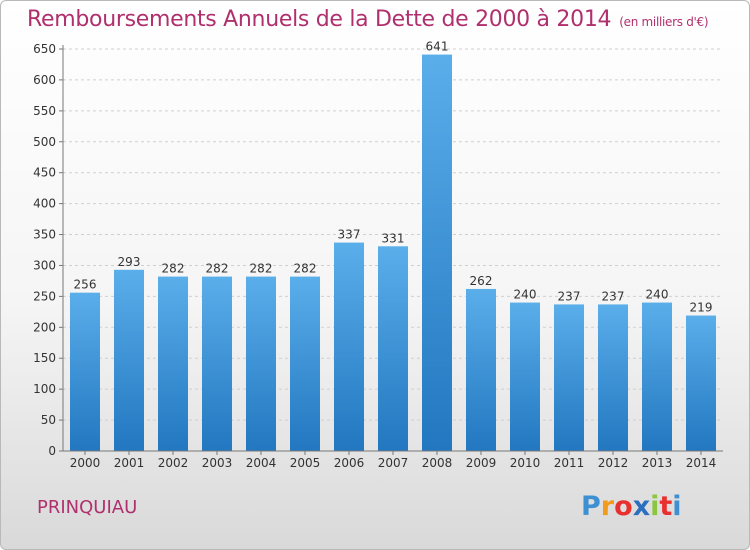 This screenshot has height=550, width=750. What do you see at coordinates (217, 463) in the screenshot?
I see `x-tick-label: 2003` at bounding box center [217, 463].